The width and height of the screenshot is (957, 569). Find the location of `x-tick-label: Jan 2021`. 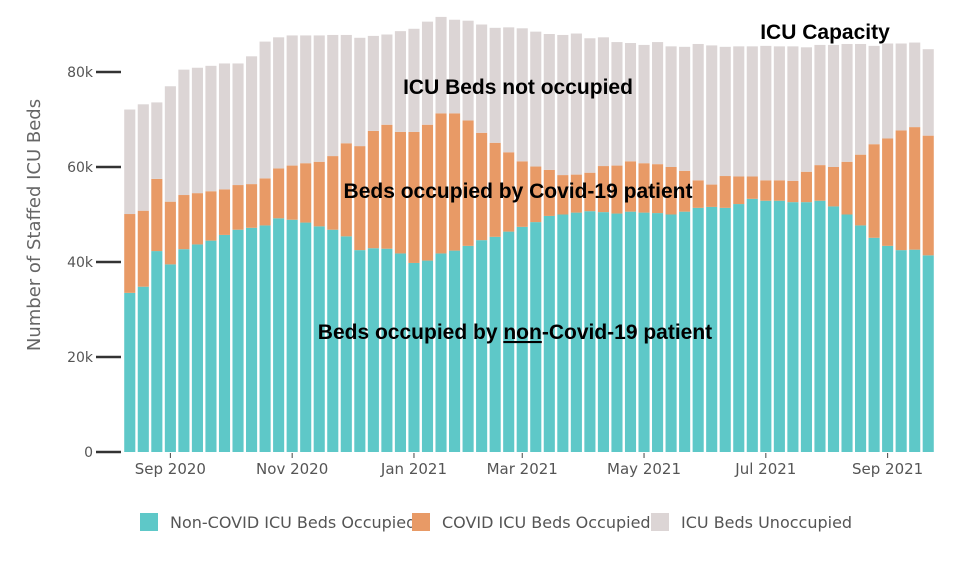

x-tick-label: Jan 2021 is located at coordinates (413, 469).